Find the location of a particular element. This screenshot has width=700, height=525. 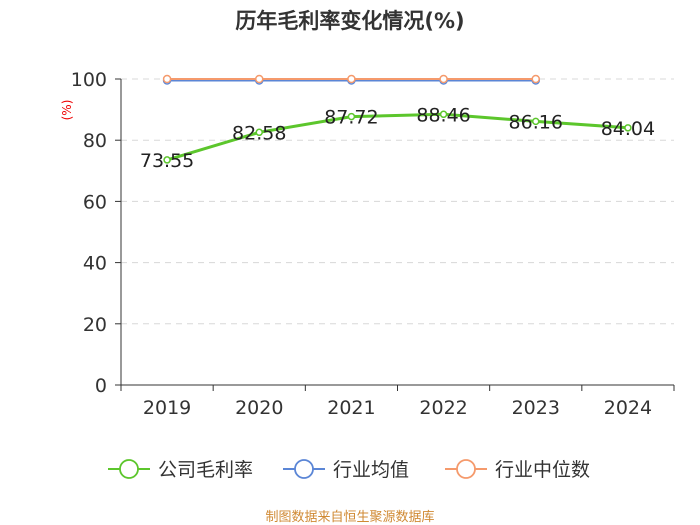

y-axis-unit-label: (%) is located at coordinates (67, 110).